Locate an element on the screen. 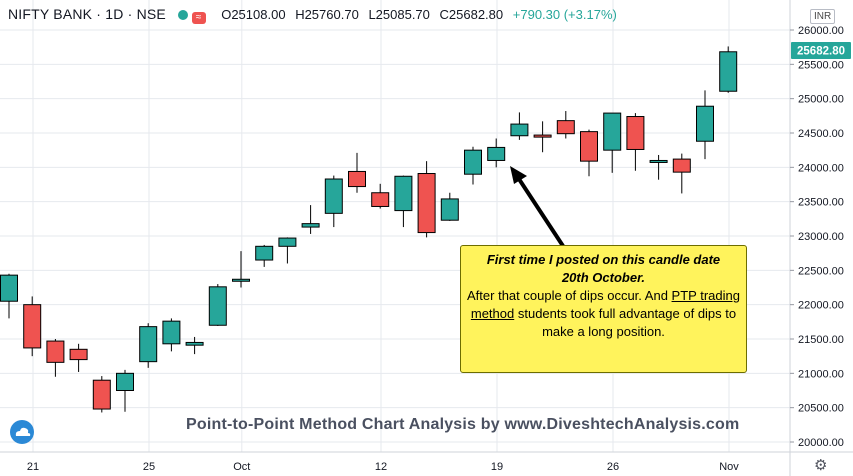 The width and height of the screenshot is (853, 476). y-tick-label: 23000.00 is located at coordinates (821, 237).